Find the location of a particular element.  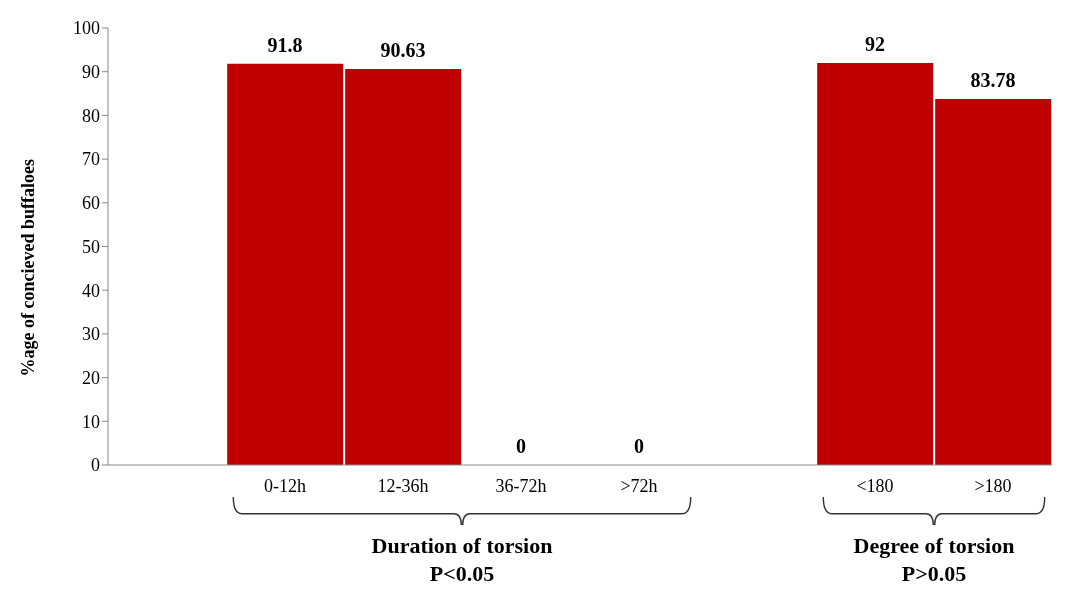

text: Degree of torsion P>0.05 is located at coordinates (934, 559).